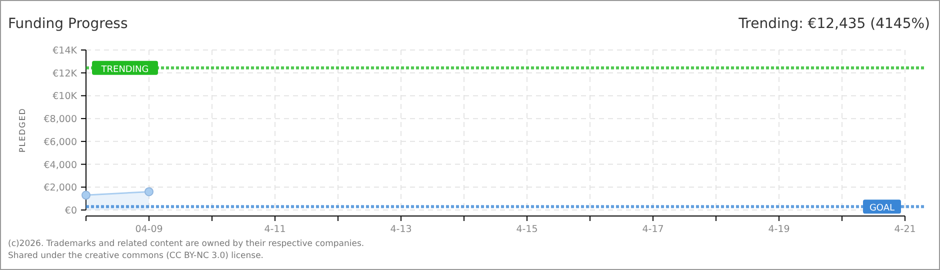 The width and height of the screenshot is (940, 270). Describe the element at coordinates (779, 229) in the screenshot. I see `x-tick-label: 4-19` at that location.